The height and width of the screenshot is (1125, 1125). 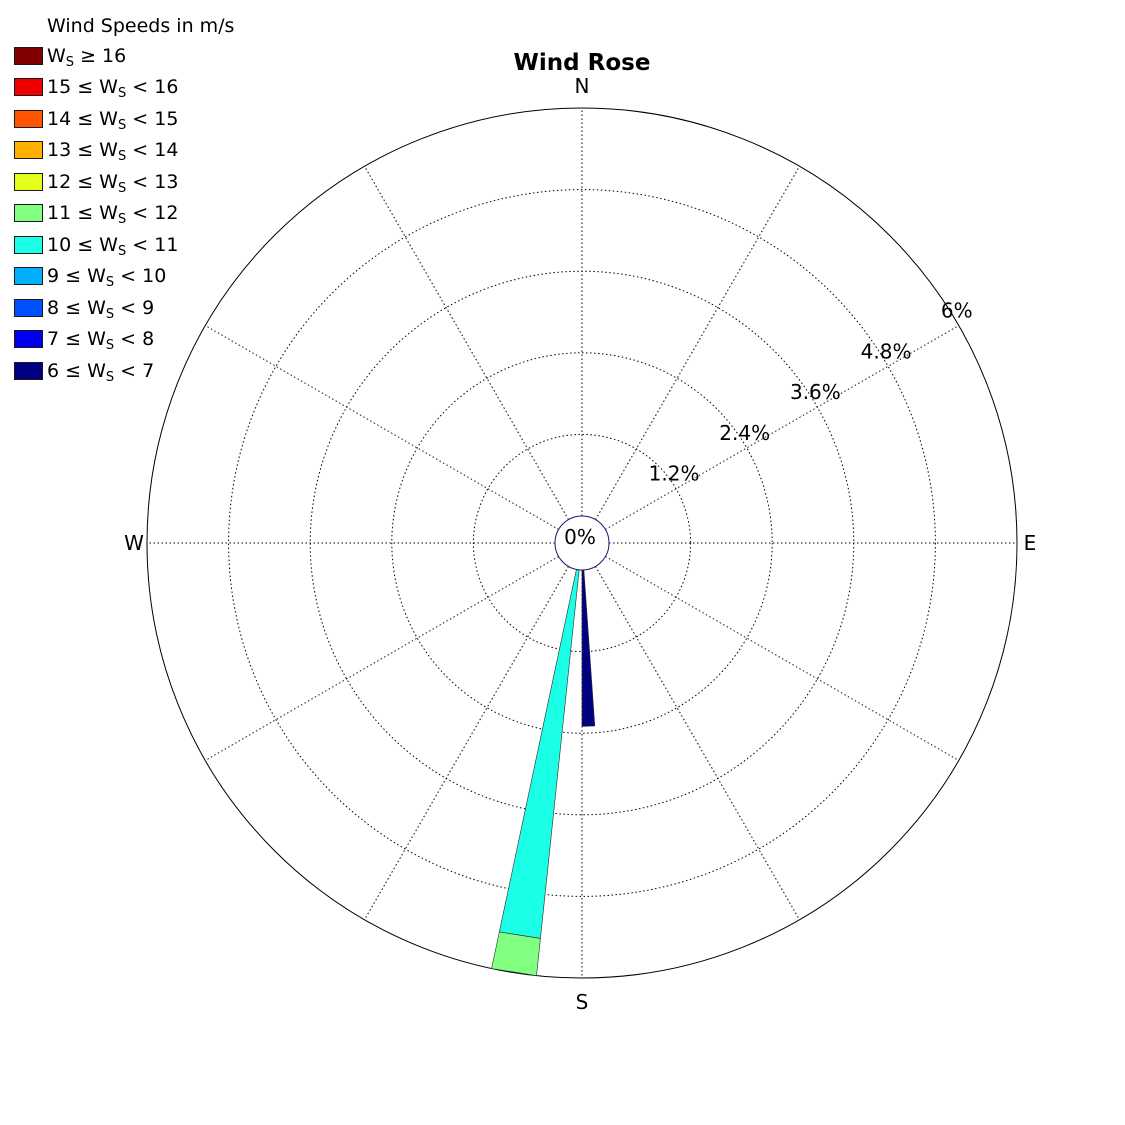 I want to click on legend-entry: 10 ≤ WS < 11, so click(x=144, y=245).